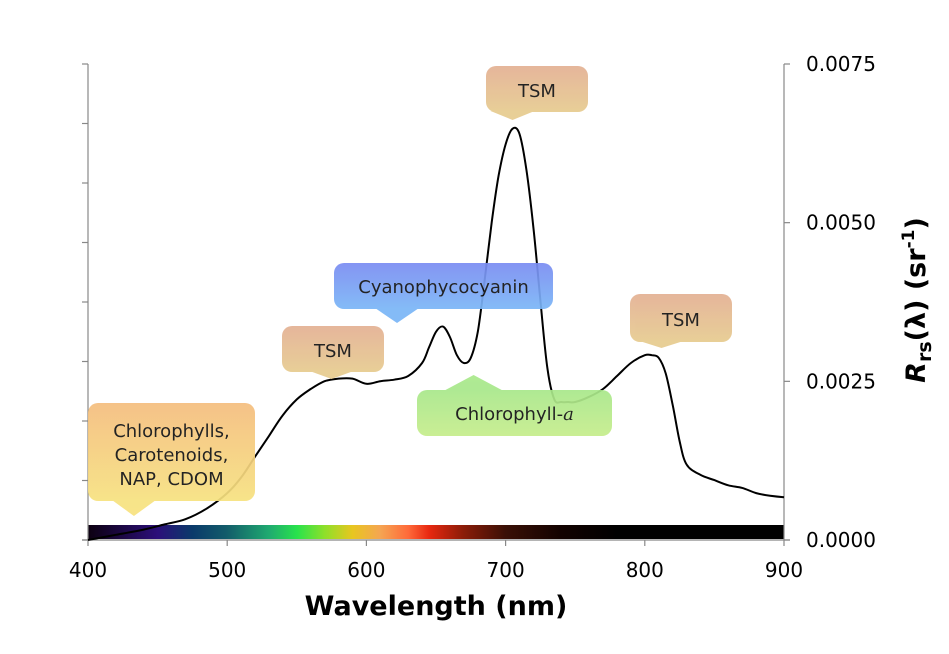 The image size is (949, 654). What do you see at coordinates (841, 540) in the screenshot?
I see `y-tick-label: 0.0000` at bounding box center [841, 540].